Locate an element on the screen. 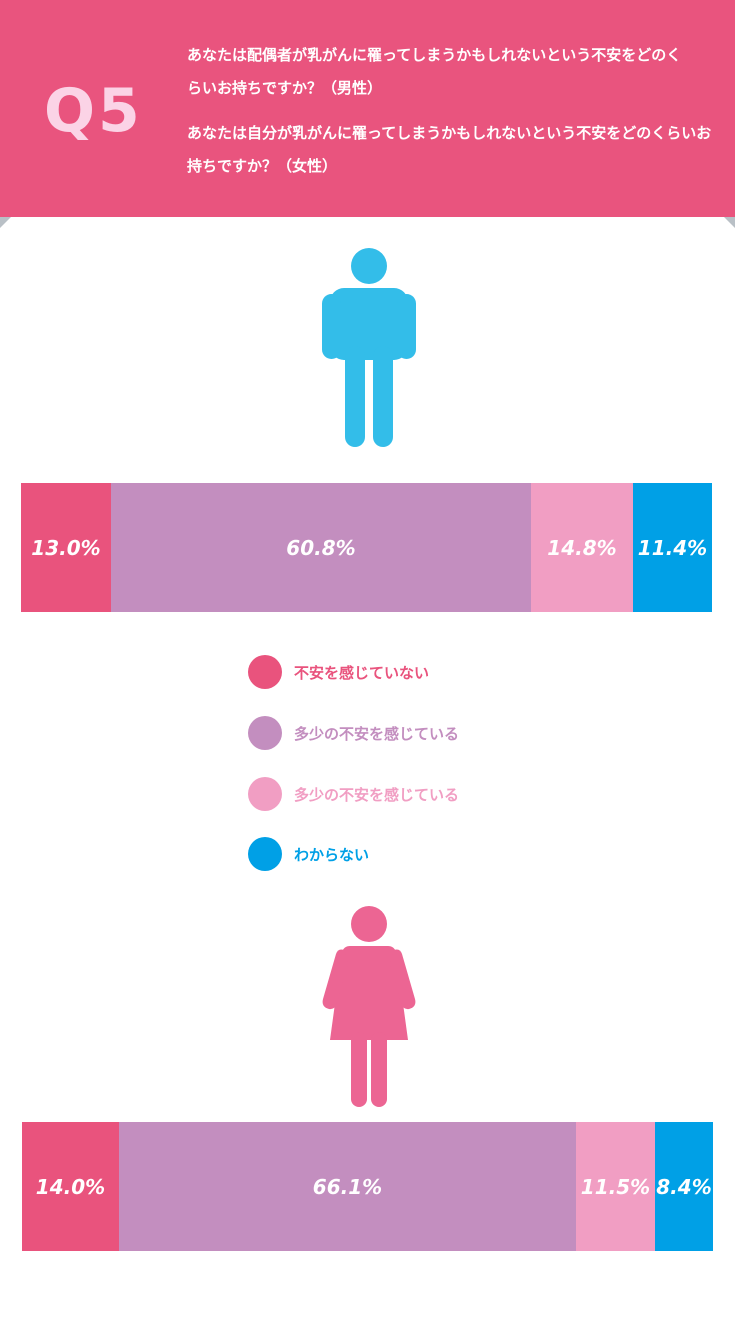  man-figure-icon is located at coordinates (369, 347).